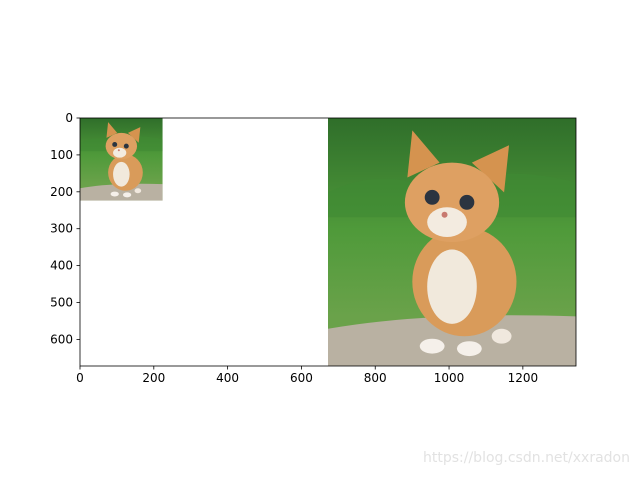  What do you see at coordinates (61, 155) in the screenshot?
I see `y-tick-label: 100` at bounding box center [61, 155].